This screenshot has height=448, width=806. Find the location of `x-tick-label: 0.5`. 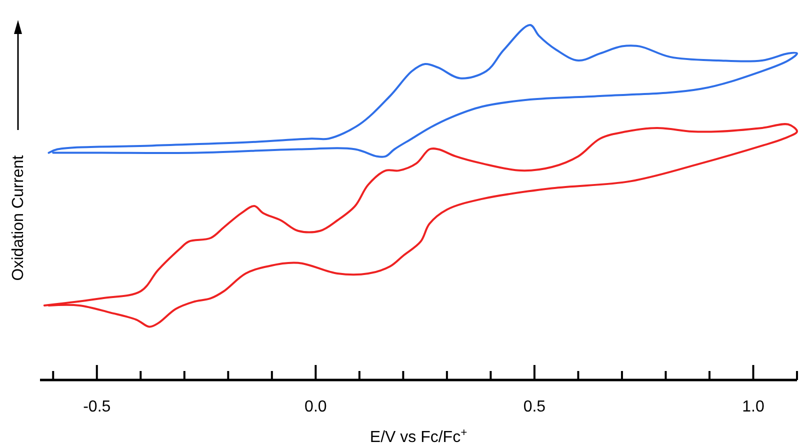

x-tick-label: 0.5 is located at coordinates (534, 407).